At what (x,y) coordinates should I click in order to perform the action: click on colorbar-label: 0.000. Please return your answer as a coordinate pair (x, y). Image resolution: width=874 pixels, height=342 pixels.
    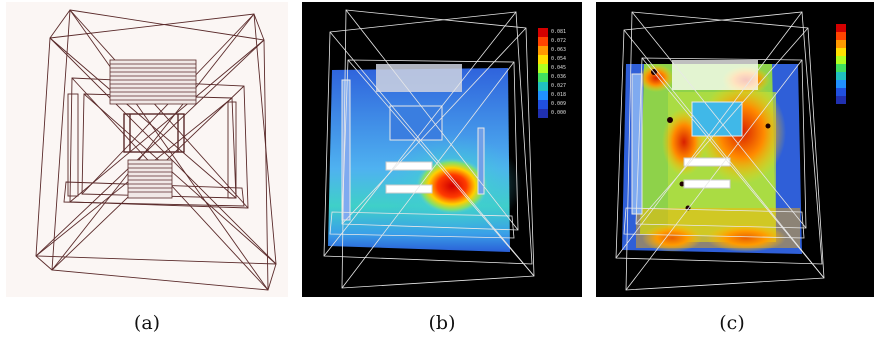
    Looking at the image, I should click on (558, 113).